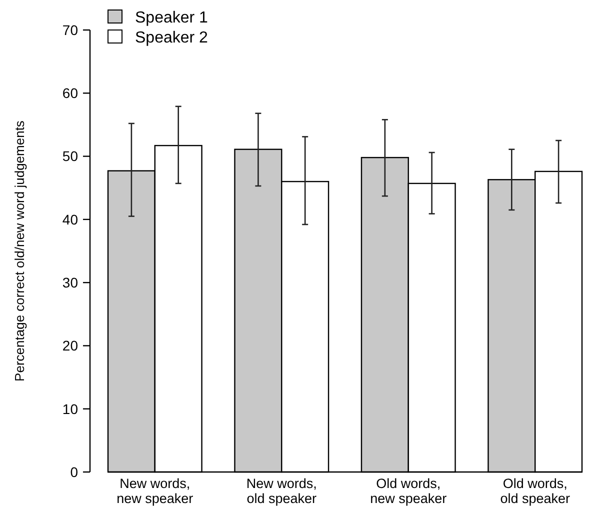  What do you see at coordinates (19, 251) in the screenshot?
I see `y-axis-title: Percentage correct old/new word judgements` at bounding box center [19, 251].